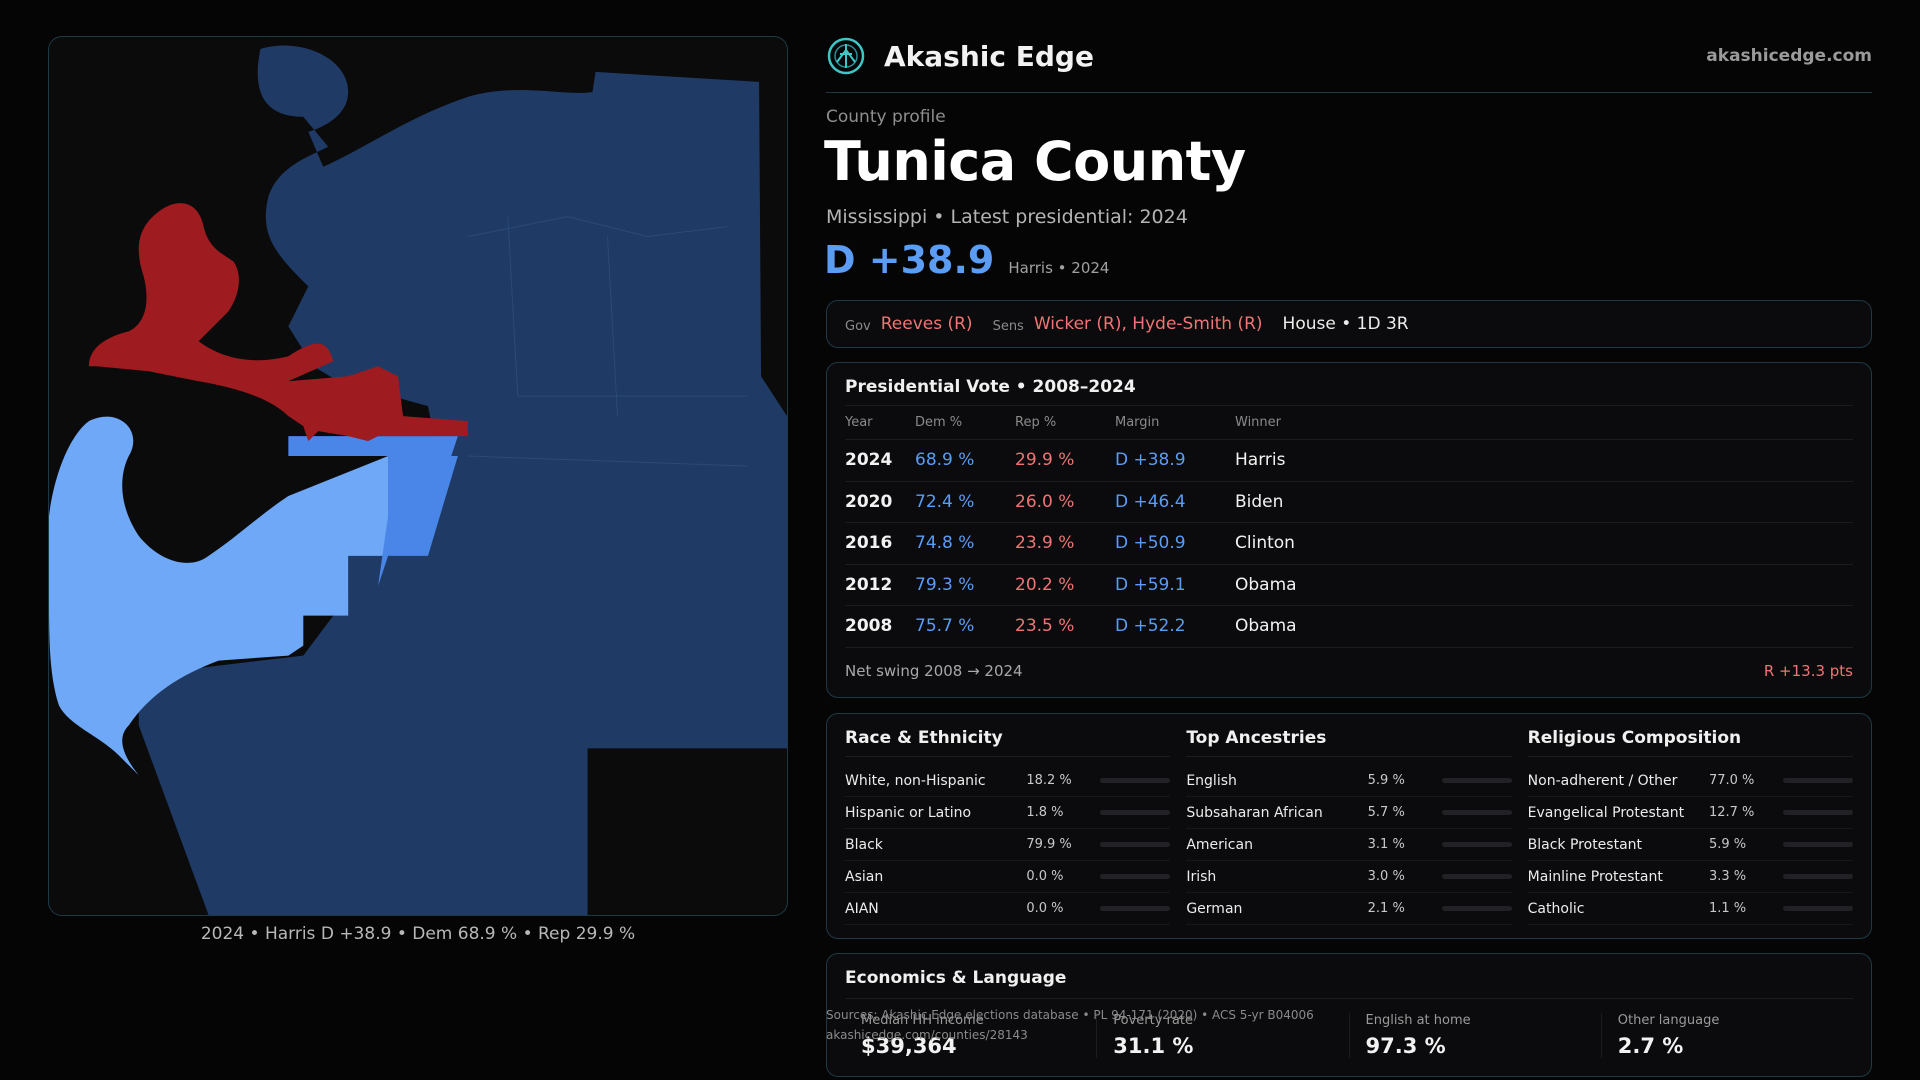  Describe the element at coordinates (1690, 909) in the screenshot. I see `list-item: Catholic 1.1 %` at that location.